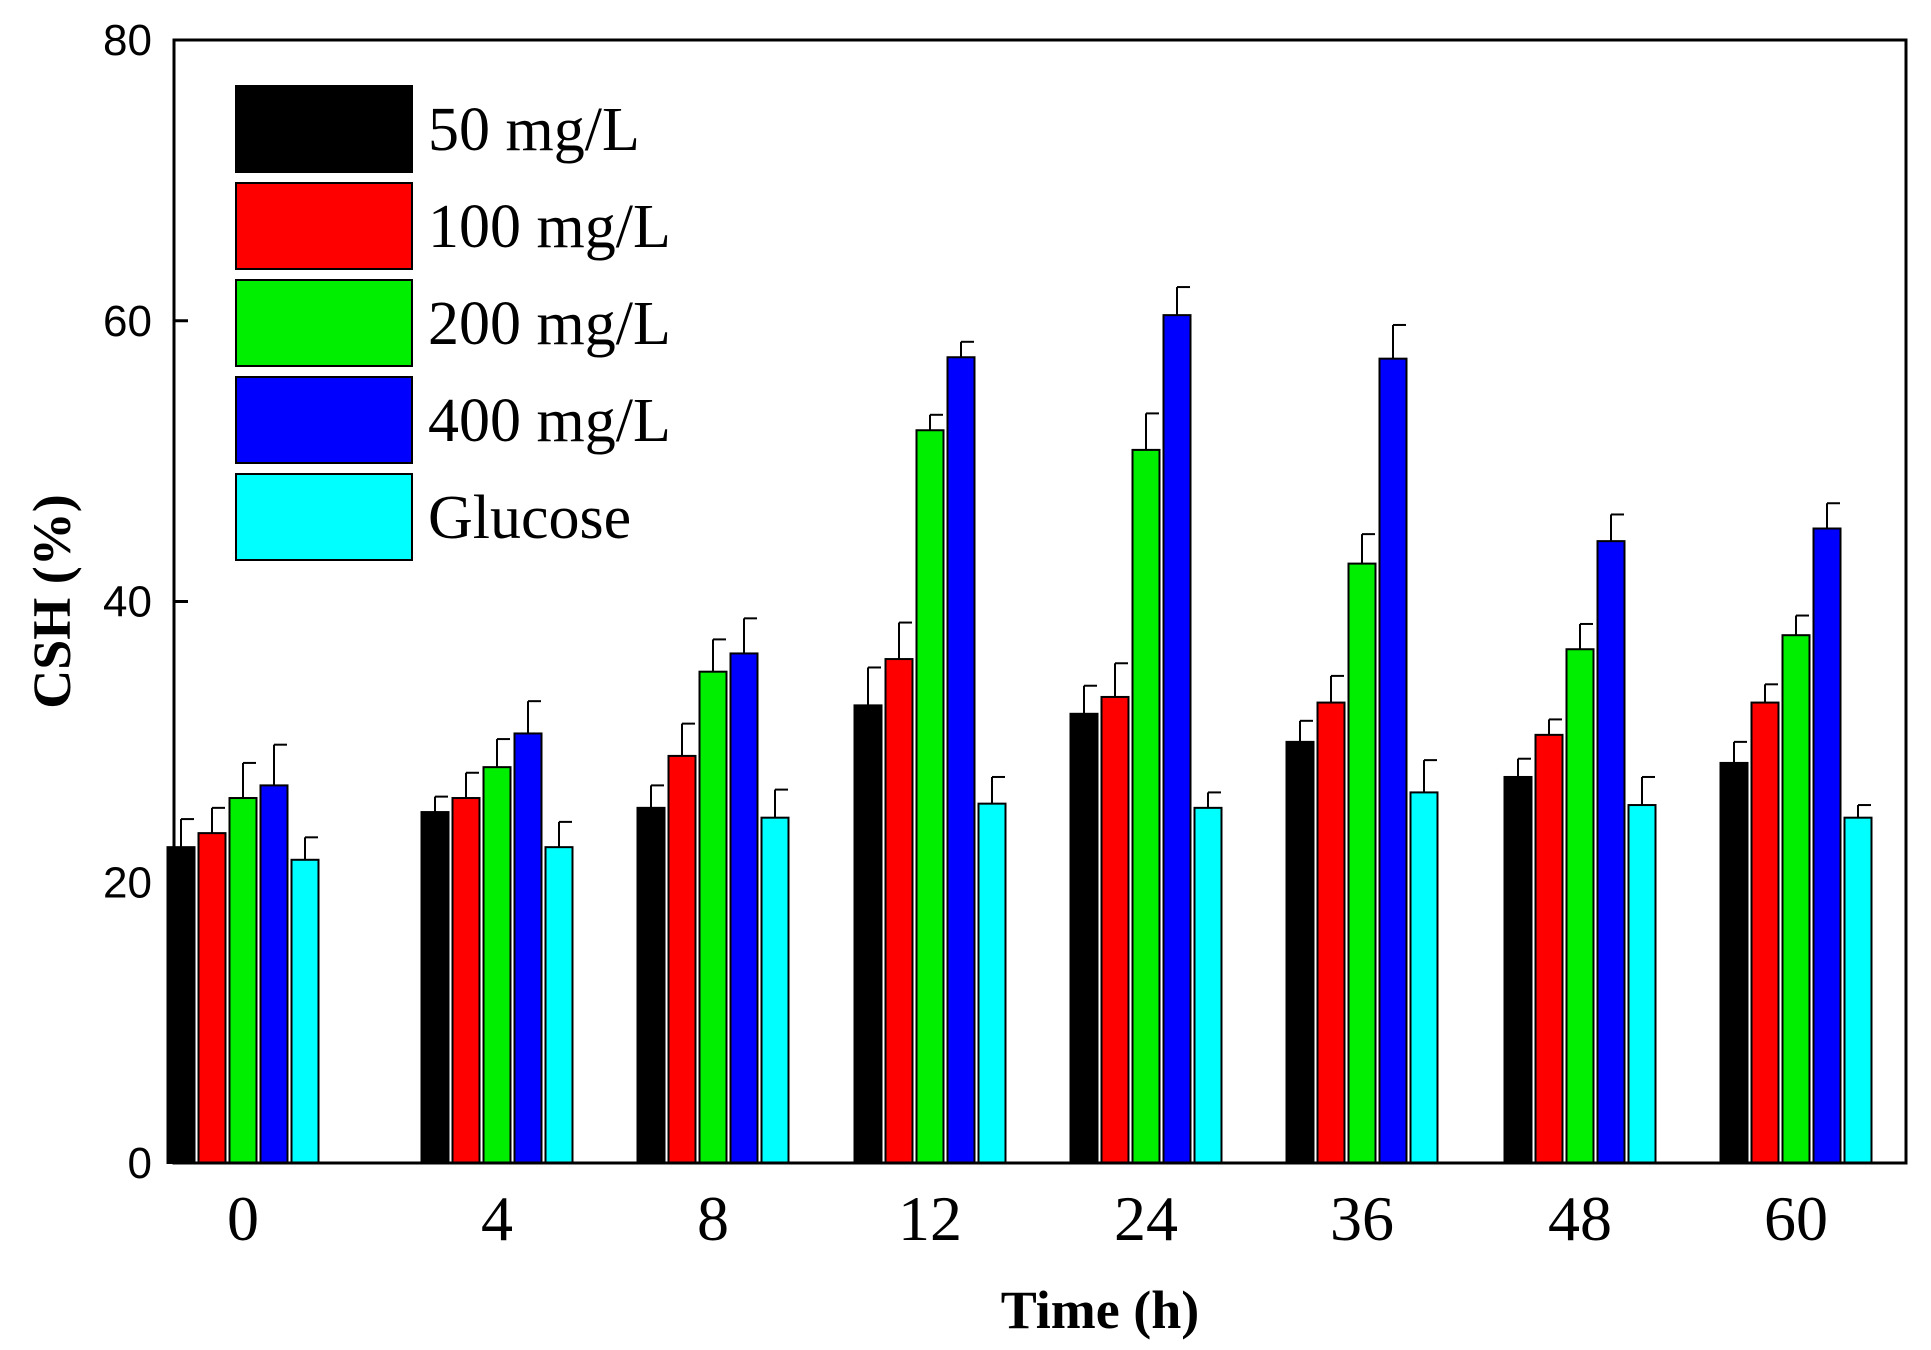  What do you see at coordinates (1331, 932) in the screenshot?
I see `bar-100-mg-l-t36` at bounding box center [1331, 932].